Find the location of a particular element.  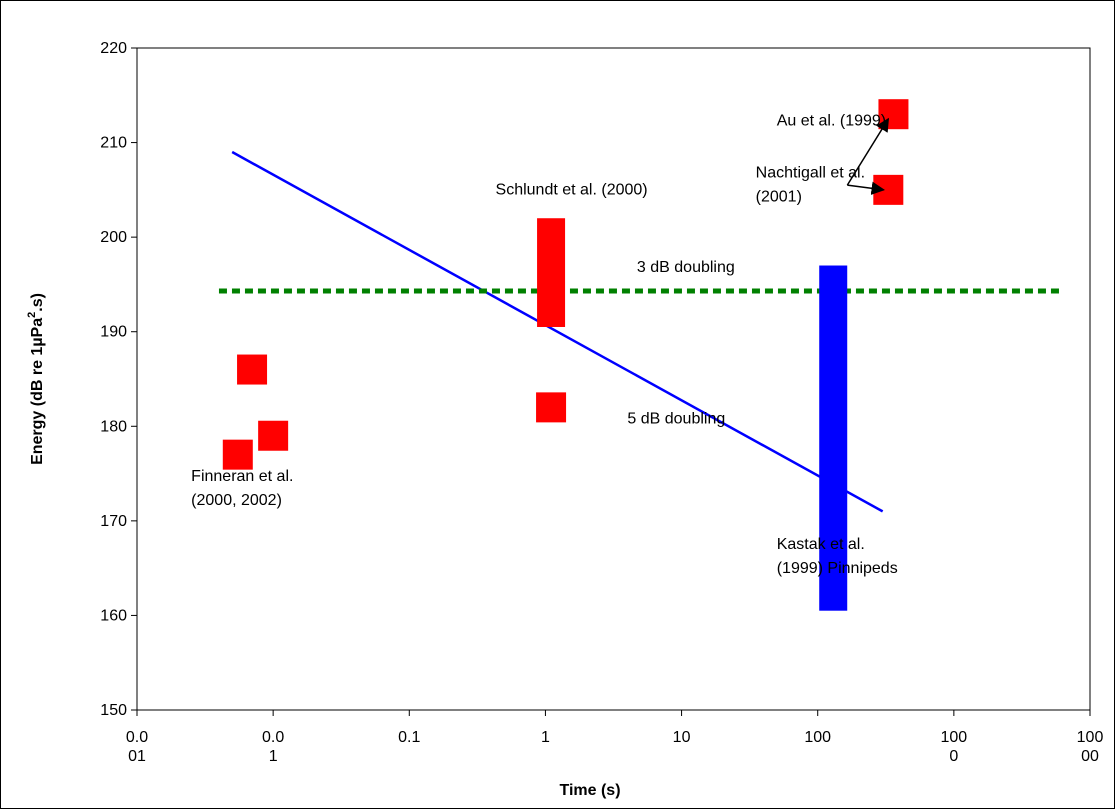

annotation-arrows is located at coordinates (868, 156).